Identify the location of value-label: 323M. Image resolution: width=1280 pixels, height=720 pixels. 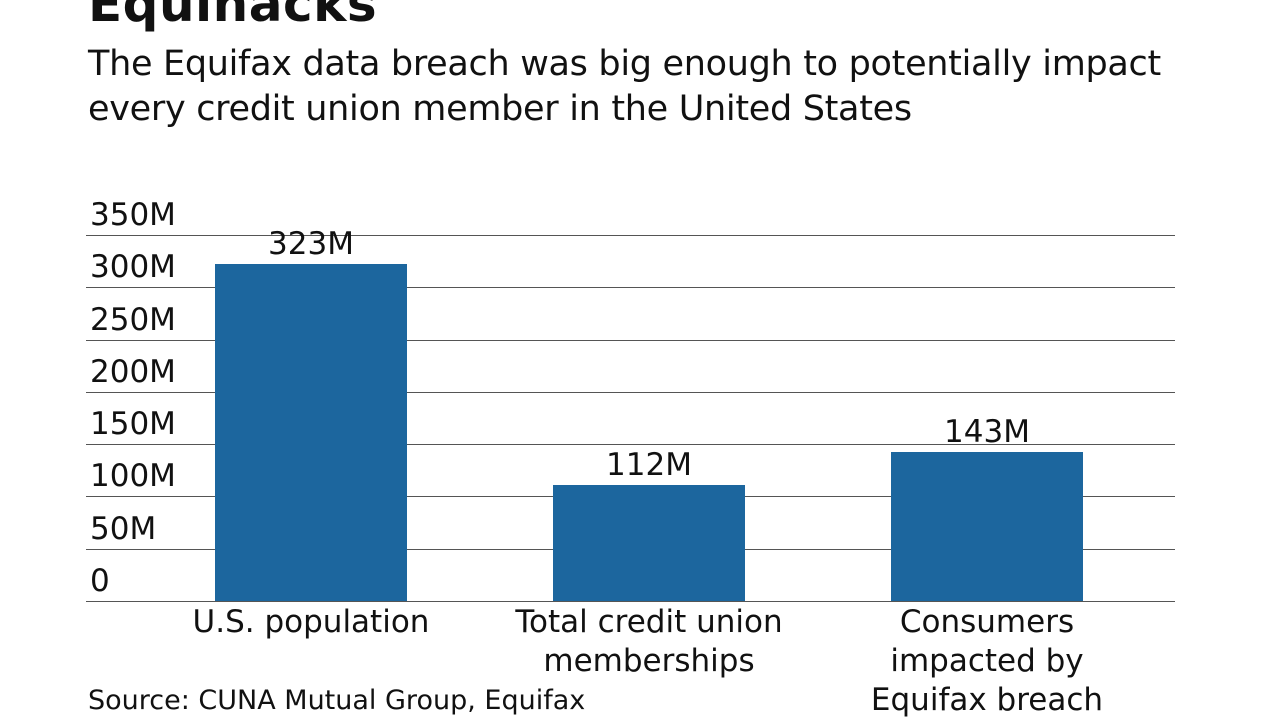
(311, 244).